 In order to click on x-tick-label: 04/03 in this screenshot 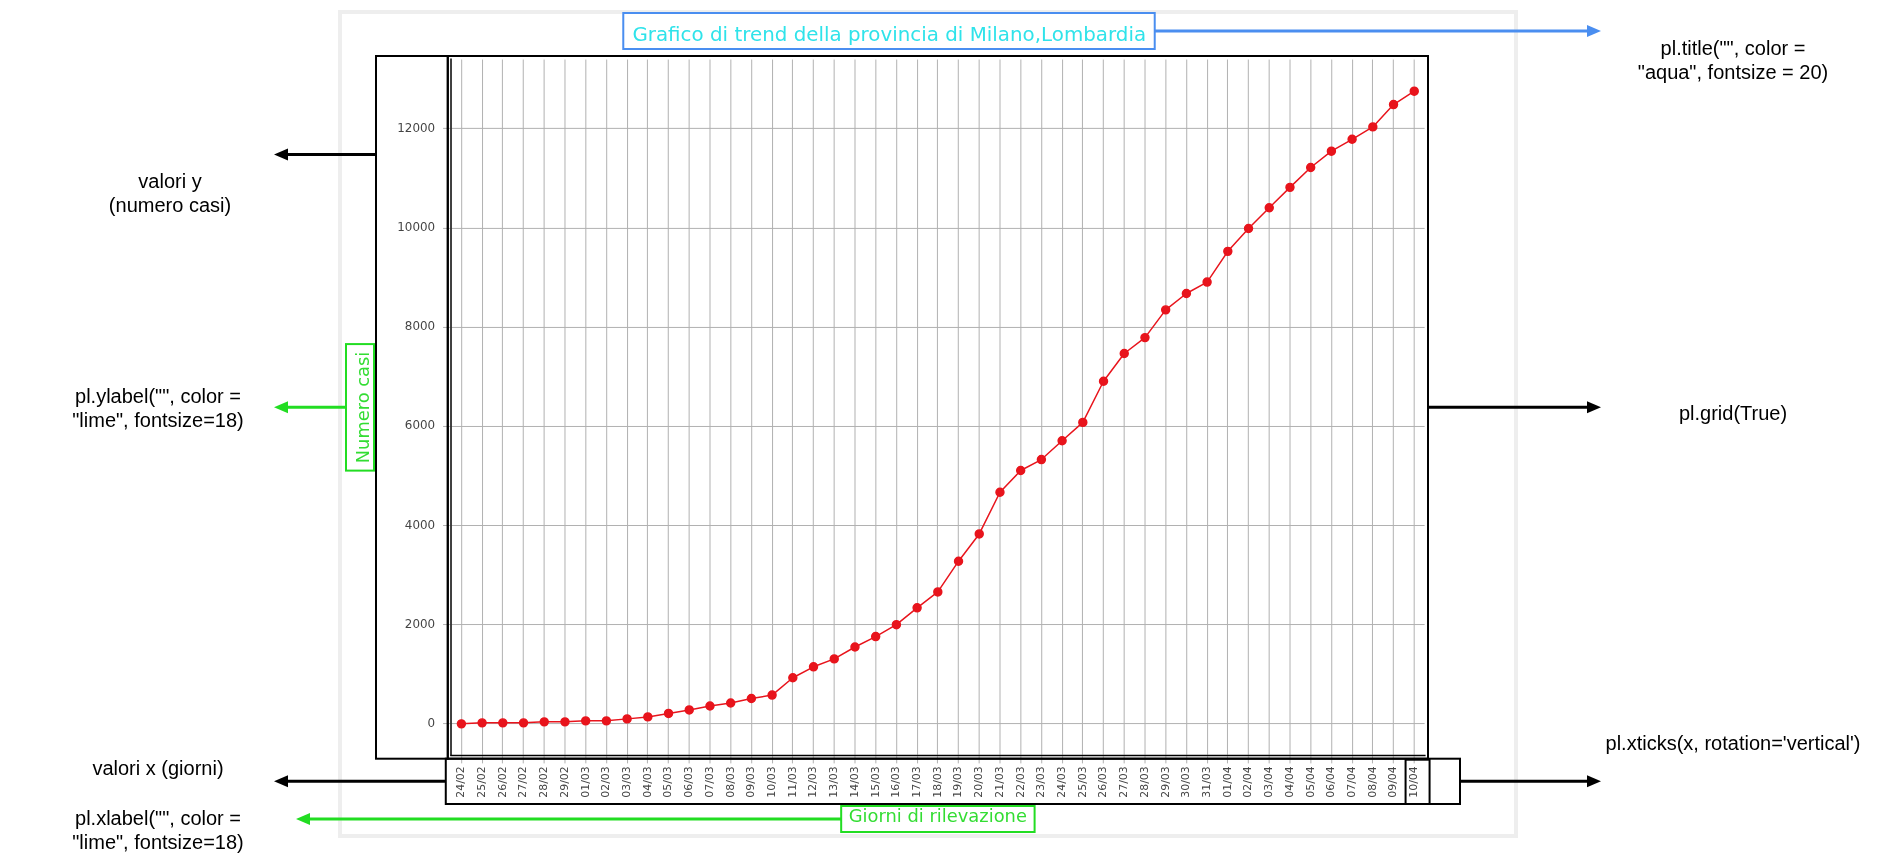, I will do `click(647, 782)`.